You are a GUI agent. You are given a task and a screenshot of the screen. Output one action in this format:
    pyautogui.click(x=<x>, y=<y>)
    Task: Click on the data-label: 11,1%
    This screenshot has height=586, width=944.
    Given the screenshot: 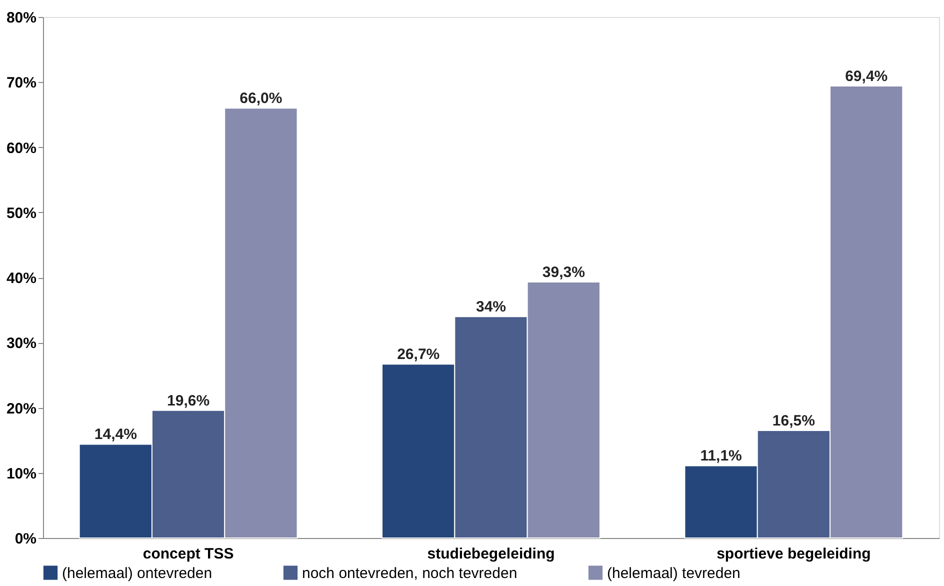 What is the action you would take?
    pyautogui.click(x=721, y=456)
    